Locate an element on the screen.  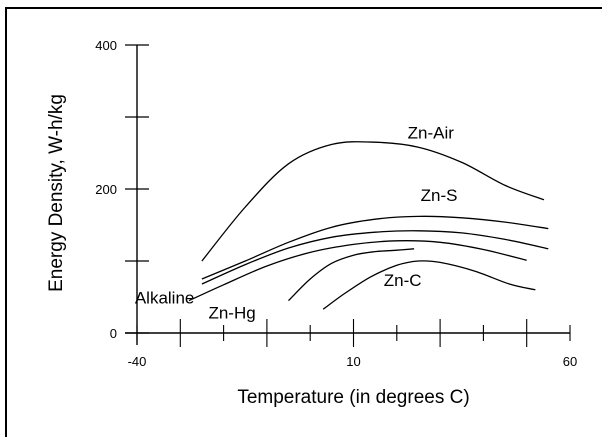
y-axis-title: Energy Density, W-h/kg is located at coordinates (56, 193).